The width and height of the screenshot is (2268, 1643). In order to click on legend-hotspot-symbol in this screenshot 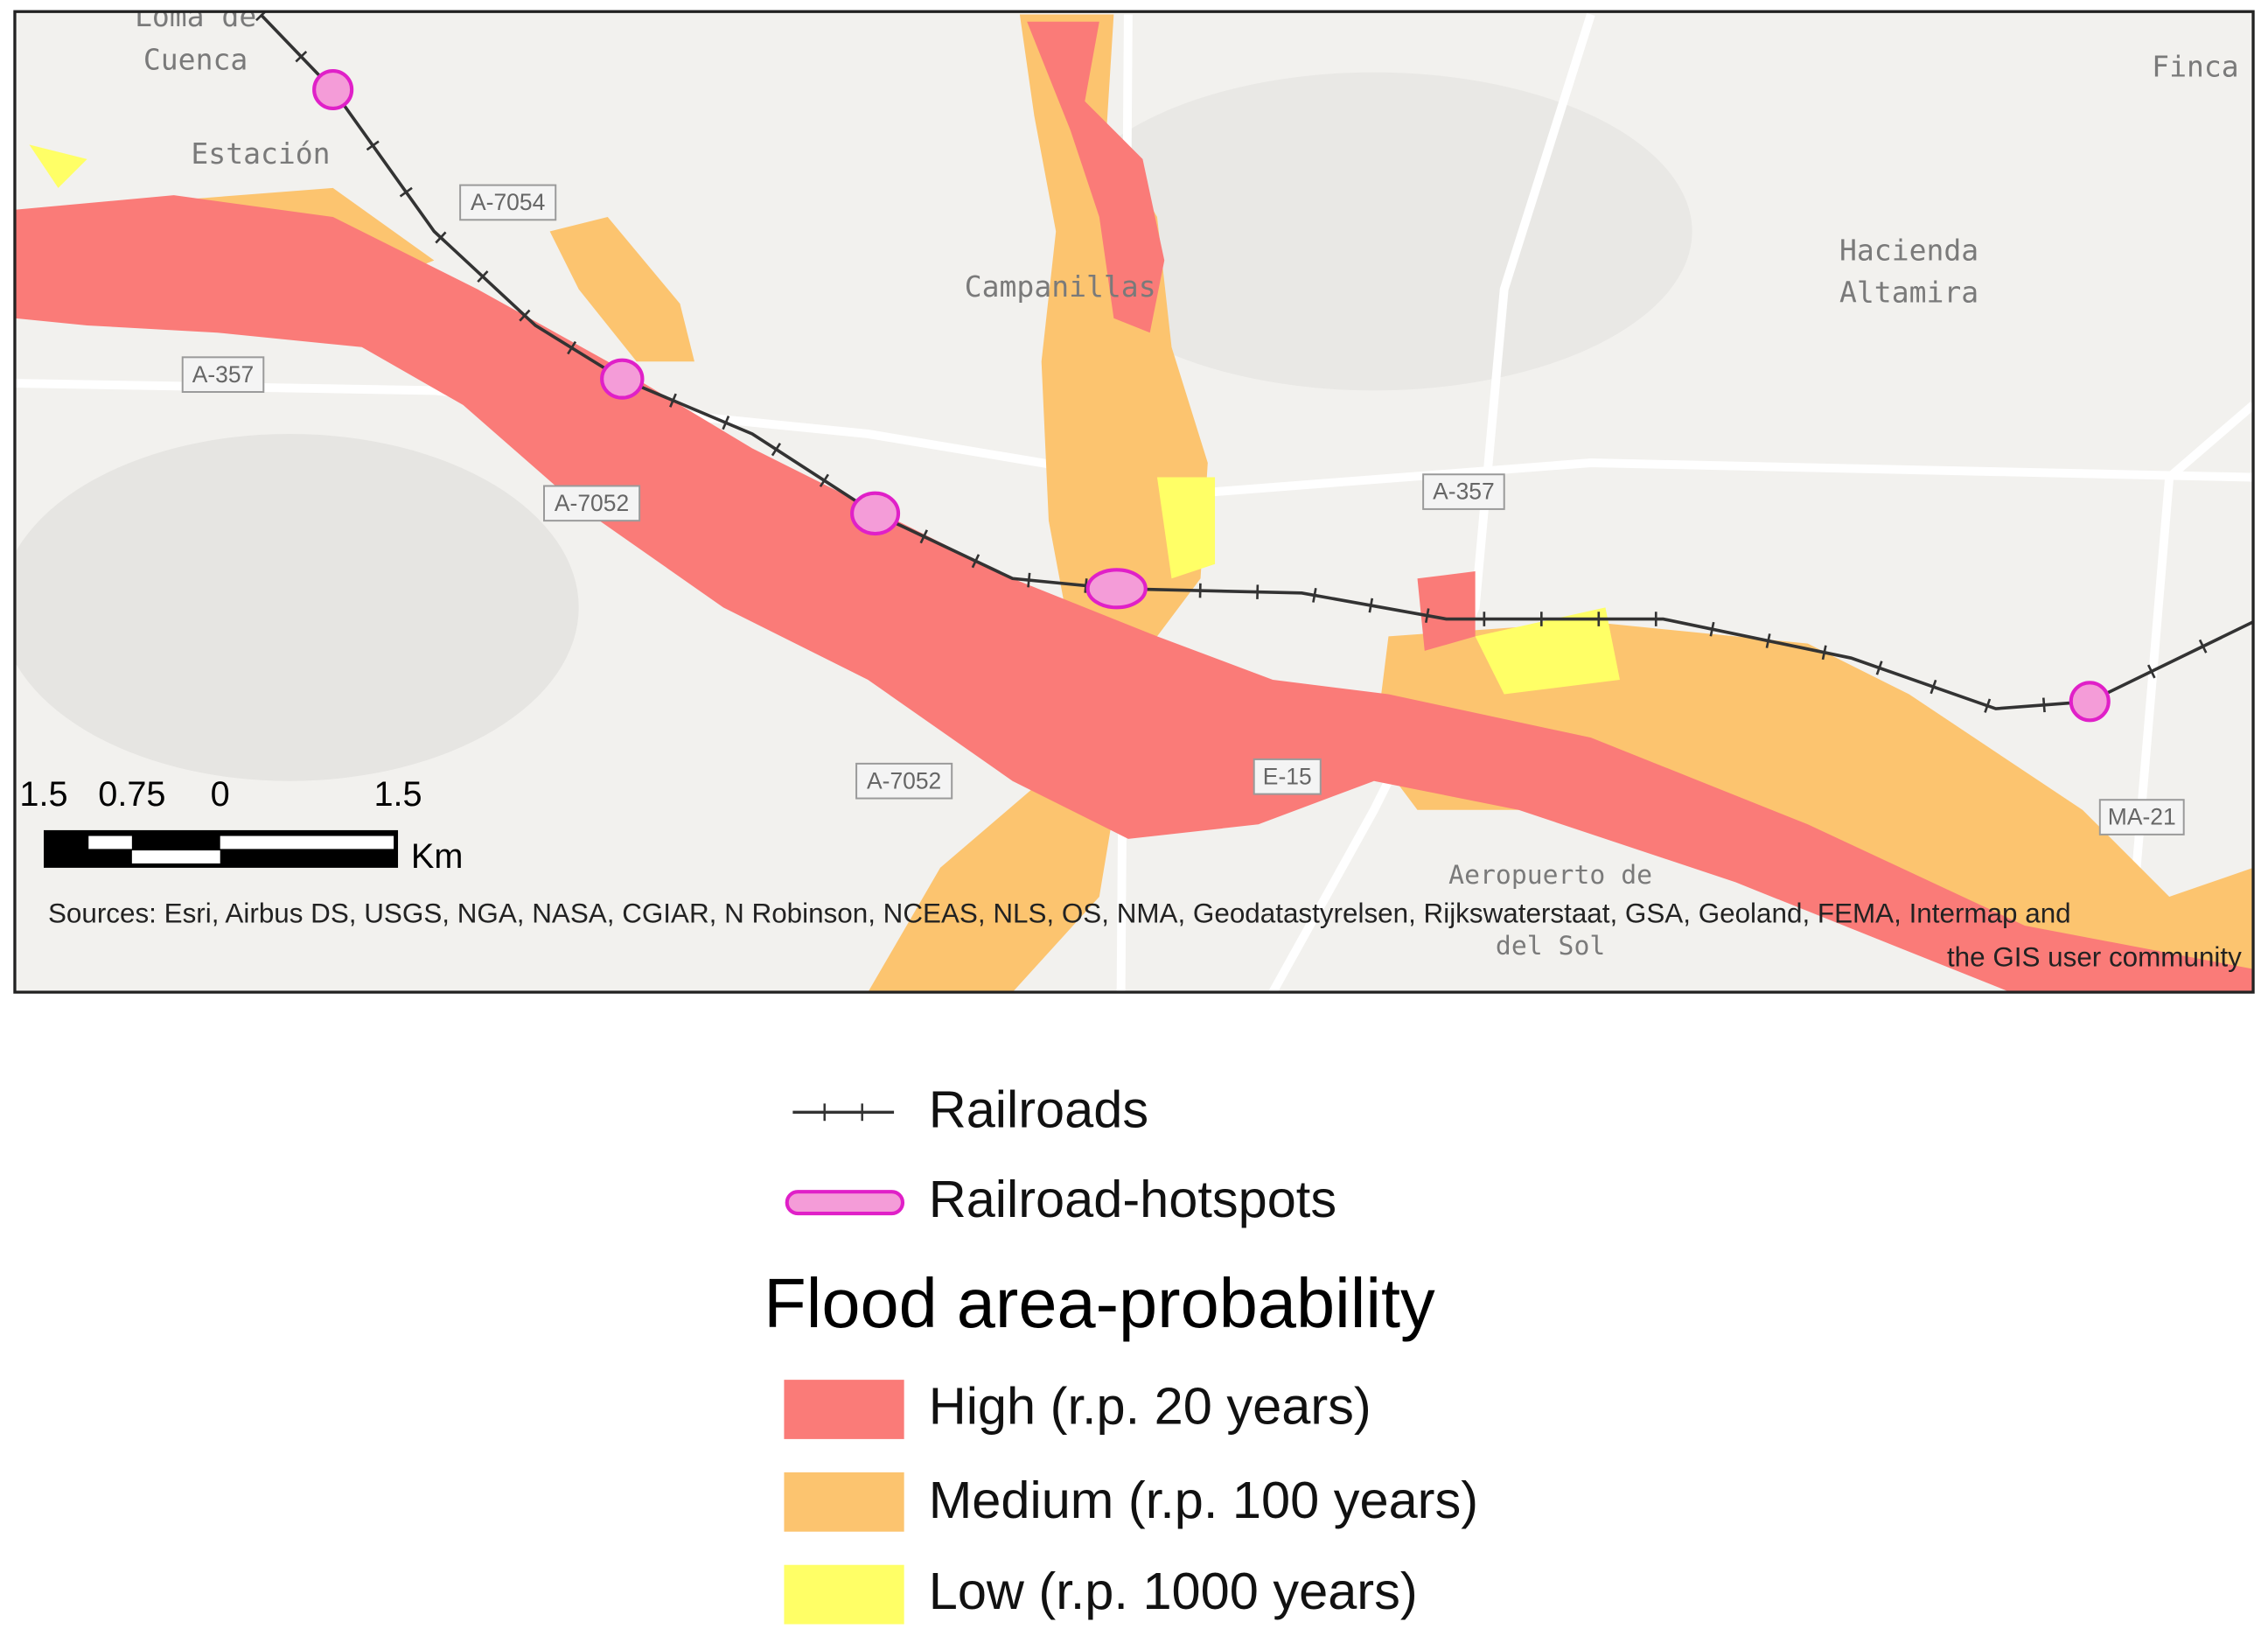, I will do `click(845, 1203)`.